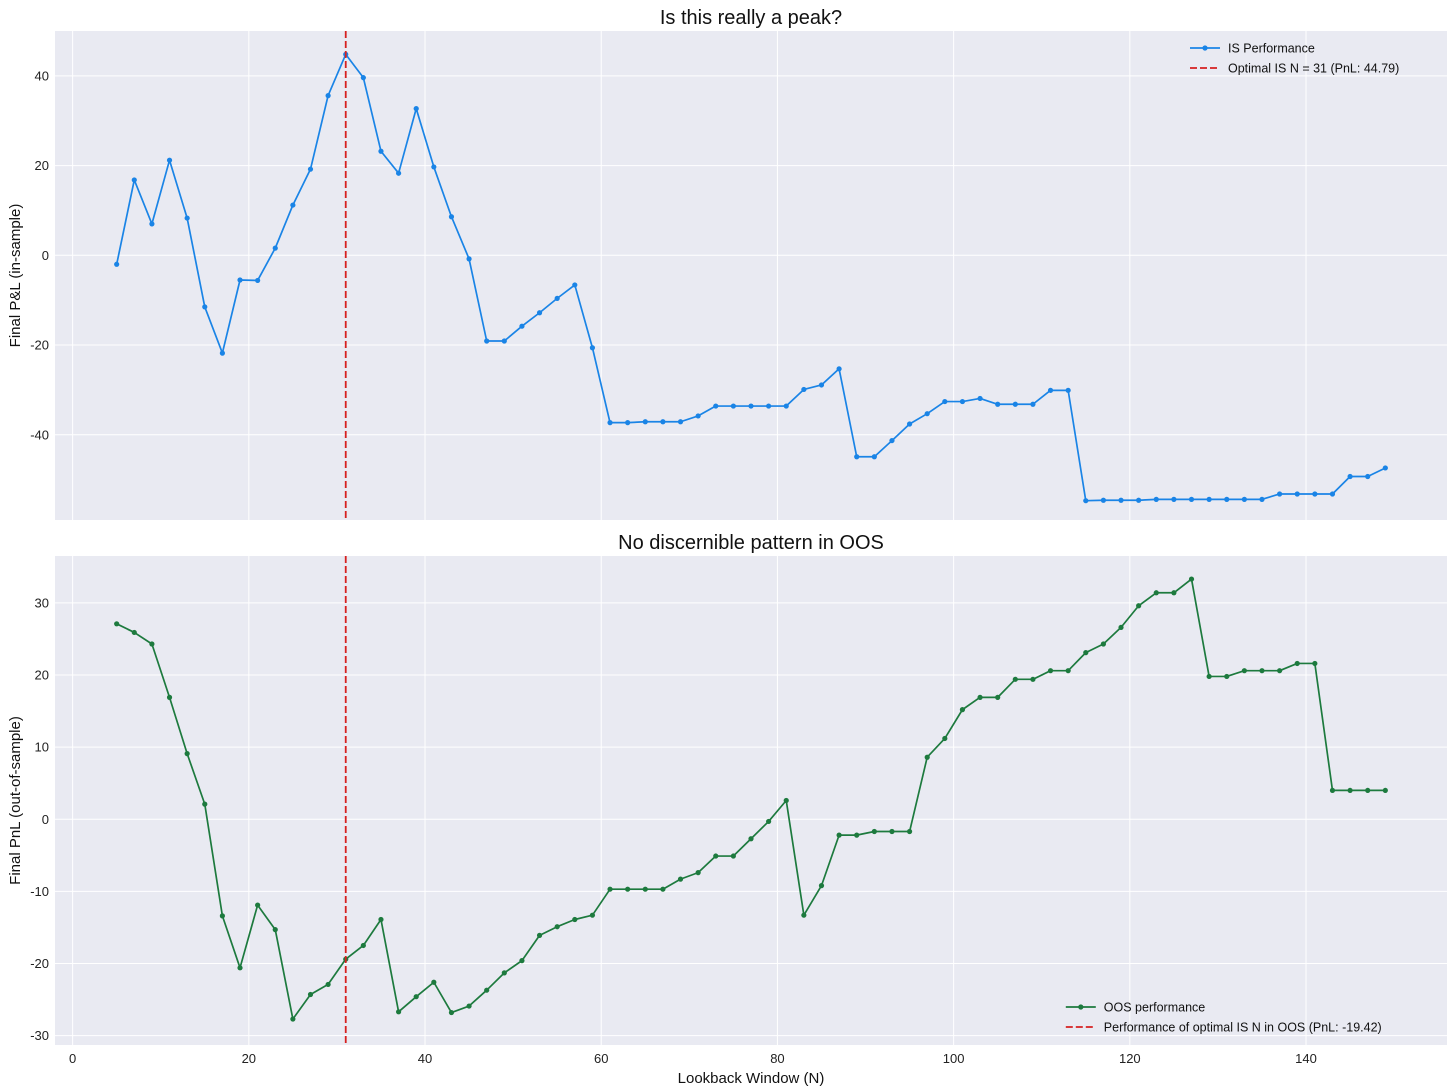  What do you see at coordinates (751, 18) in the screenshot?
I see `chart-title: Is this really a peak?` at bounding box center [751, 18].